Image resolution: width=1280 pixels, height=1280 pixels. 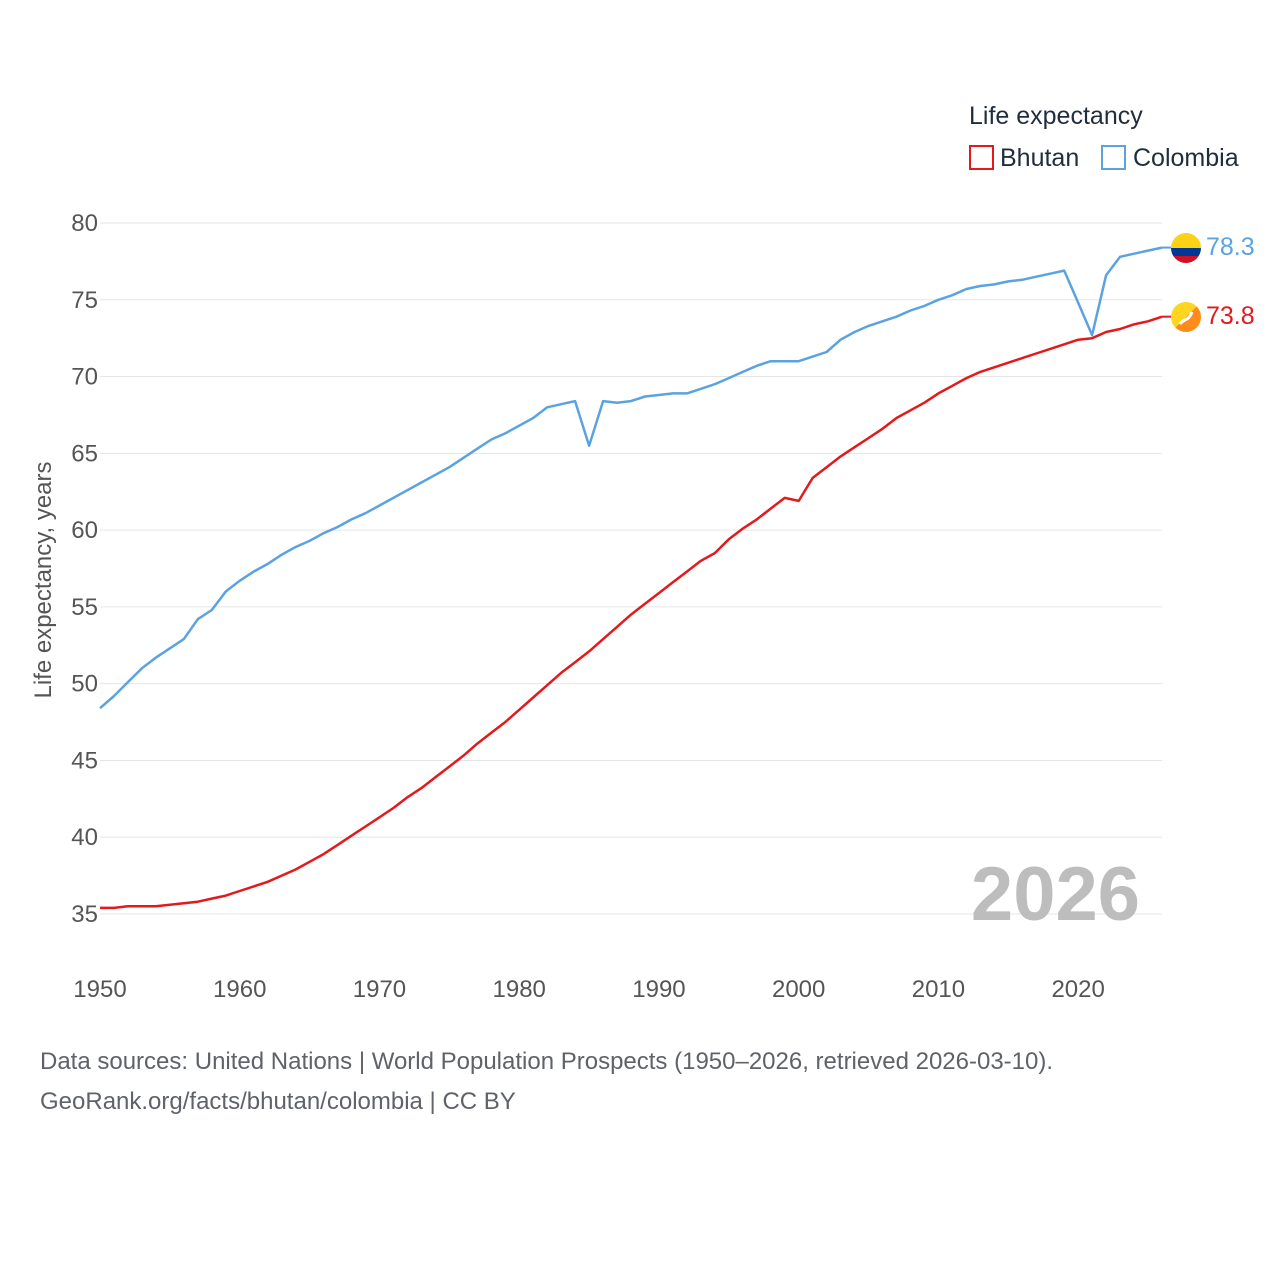 I want to click on y-tick-label: 75, so click(x=84, y=300).